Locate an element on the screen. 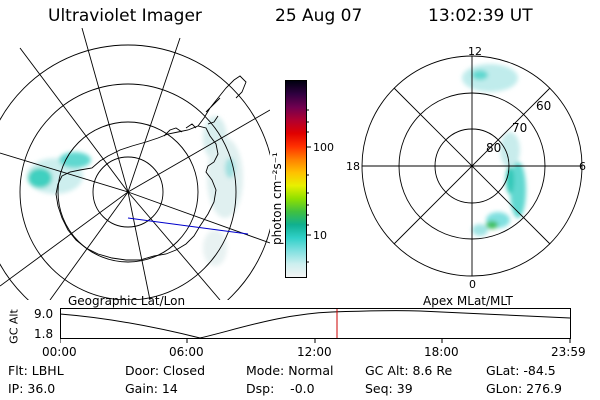 Image resolution: width=600 pixels, height=400 pixels. mlt-label-18: 18 is located at coordinates (353, 166).